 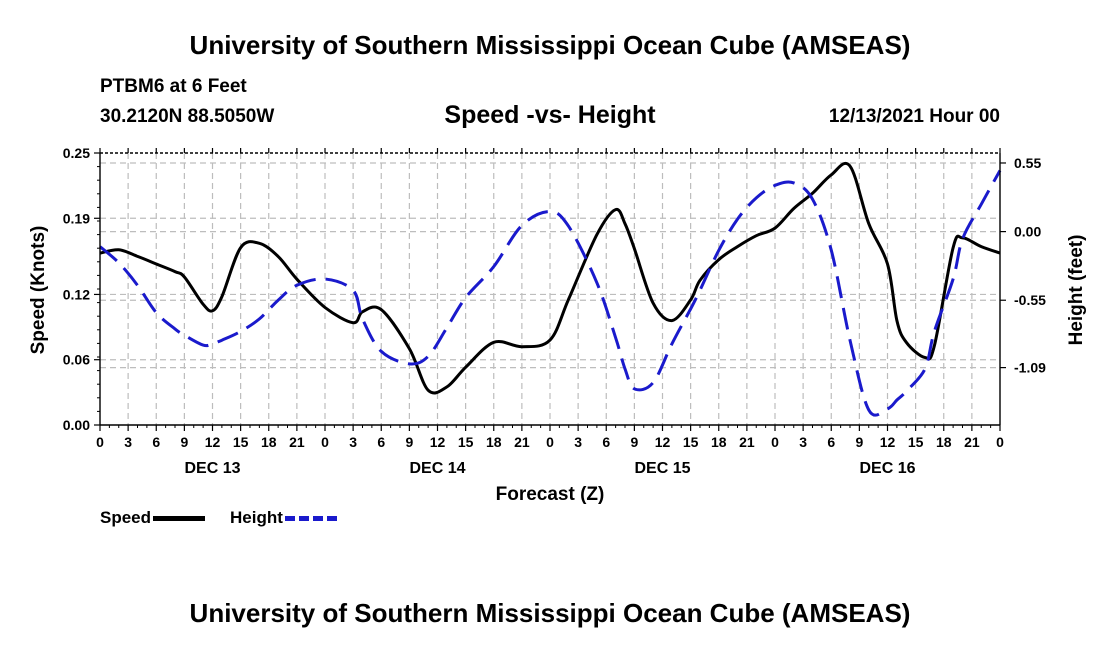 I want to click on legend-height: Height, so click(x=283, y=518).